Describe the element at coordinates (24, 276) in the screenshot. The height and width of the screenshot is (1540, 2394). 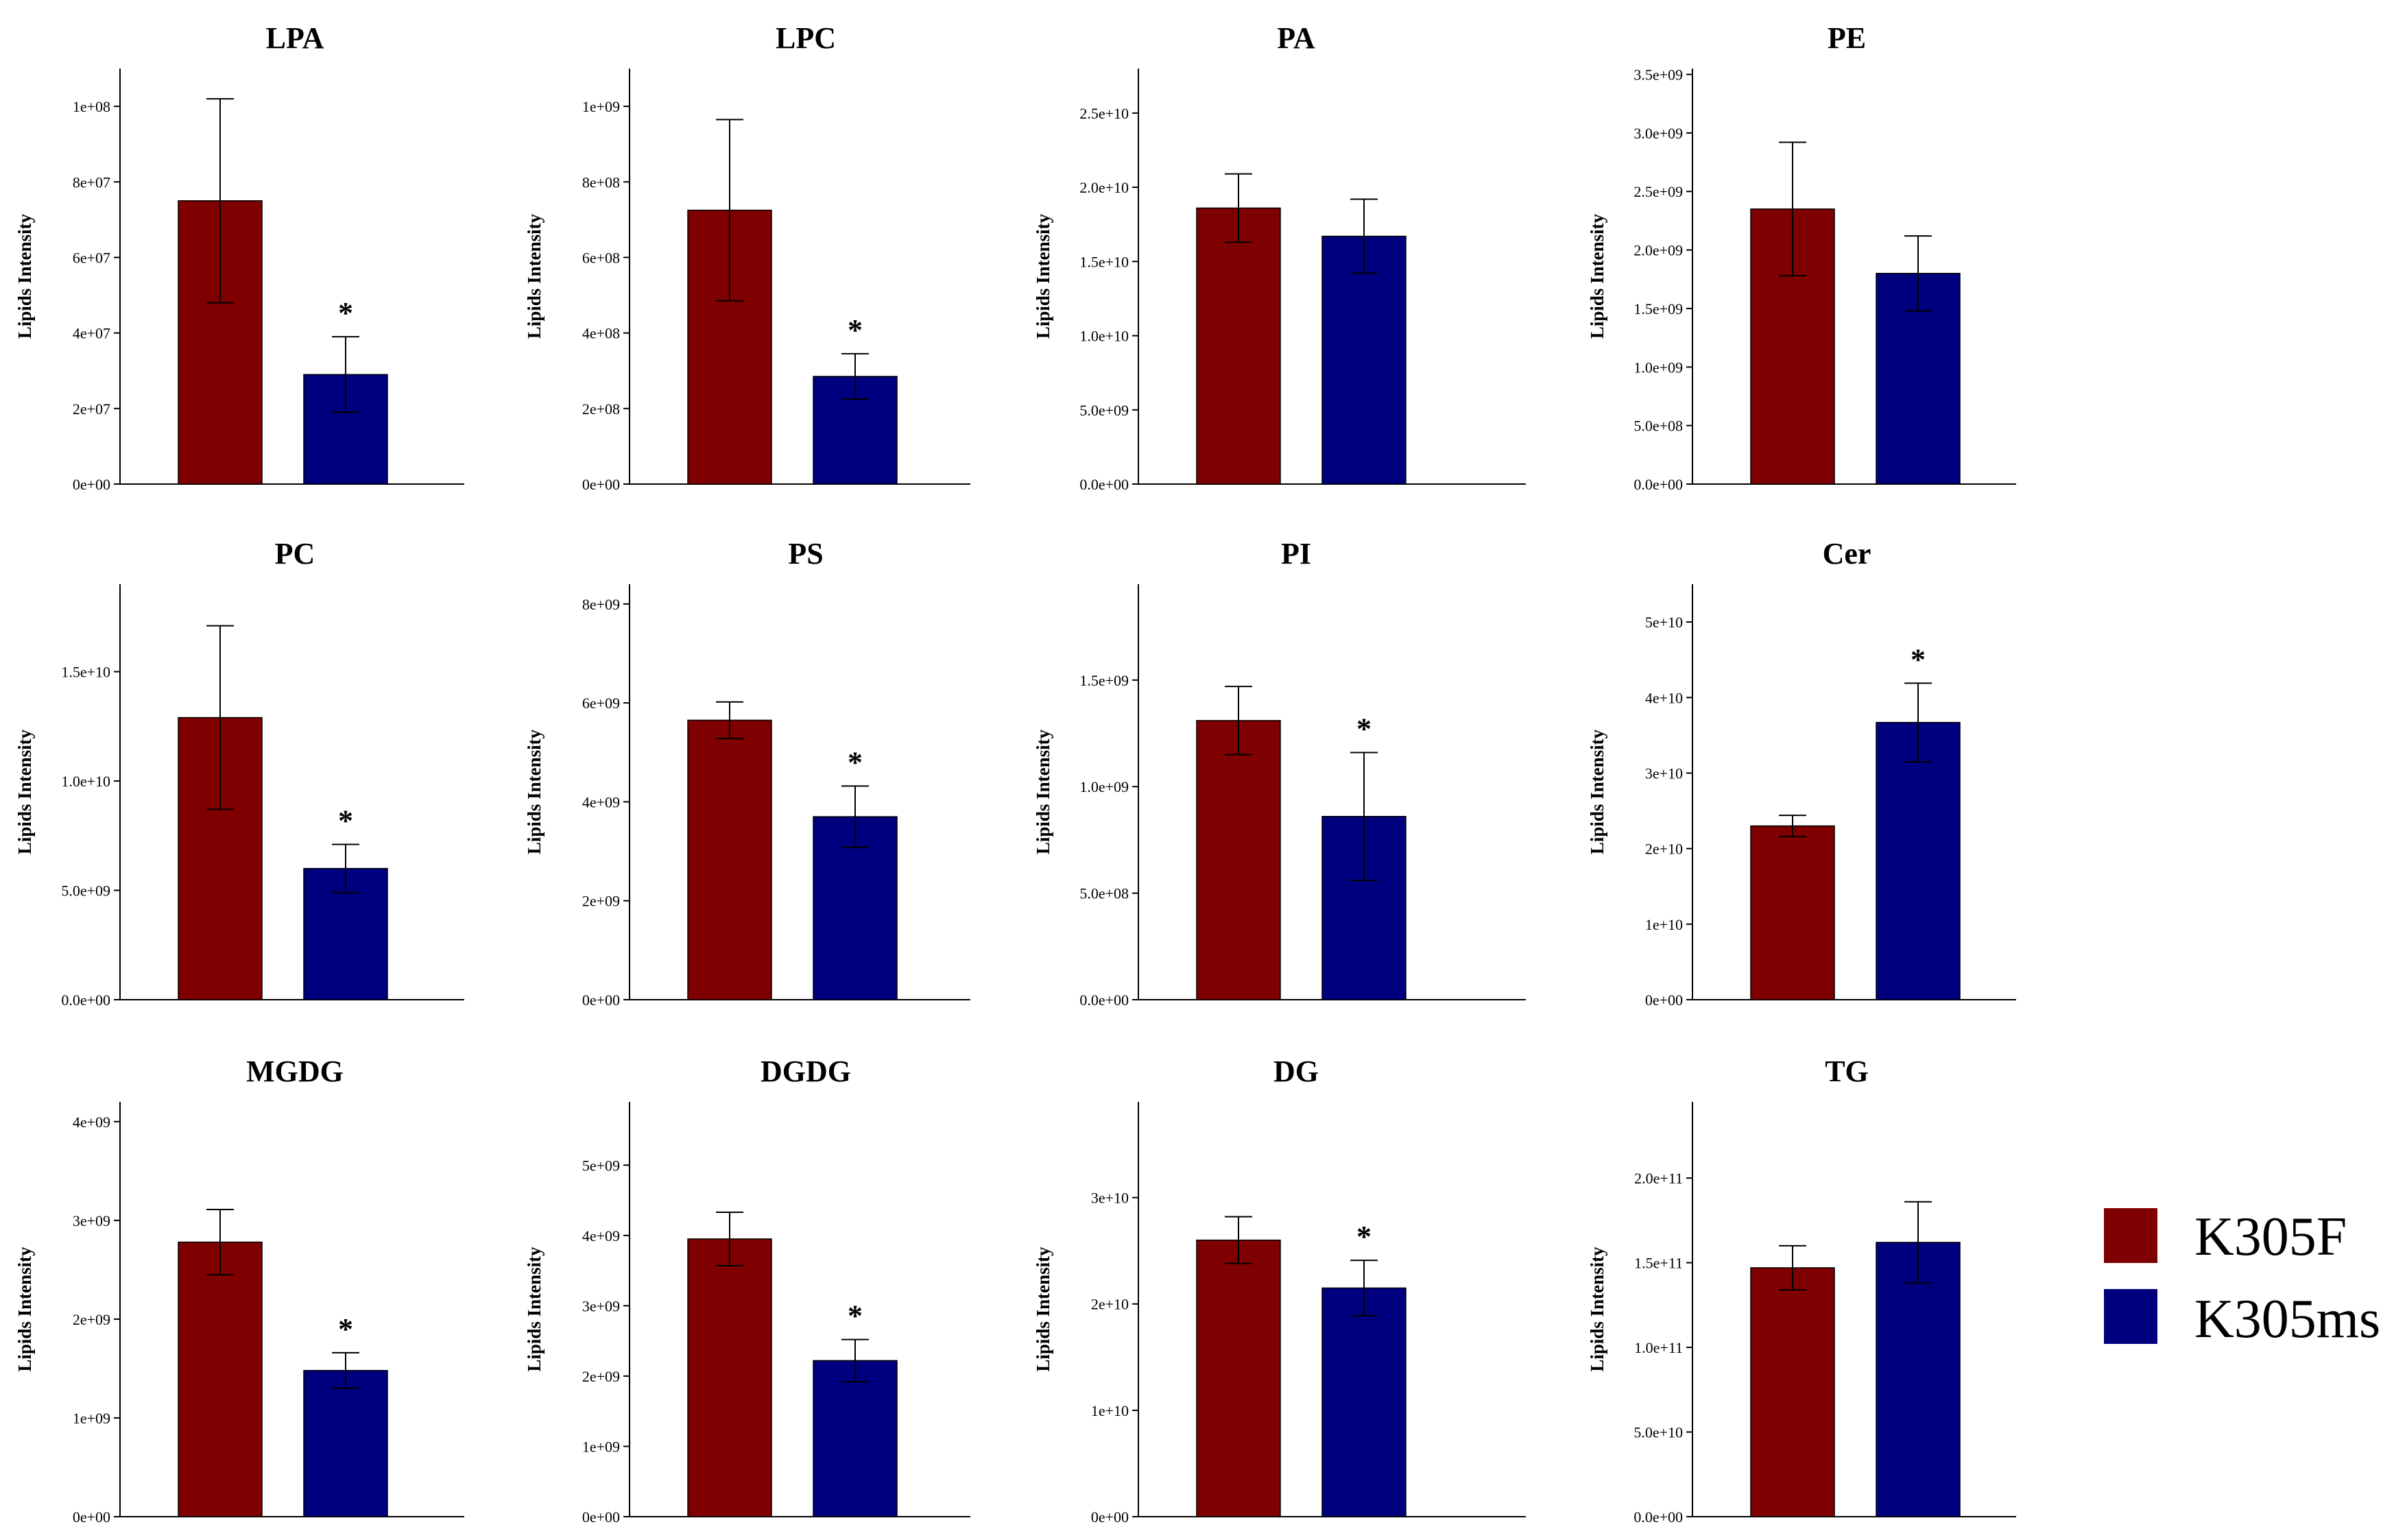
I see `y-axis-label-lpa: Lipids Intensity` at that location.